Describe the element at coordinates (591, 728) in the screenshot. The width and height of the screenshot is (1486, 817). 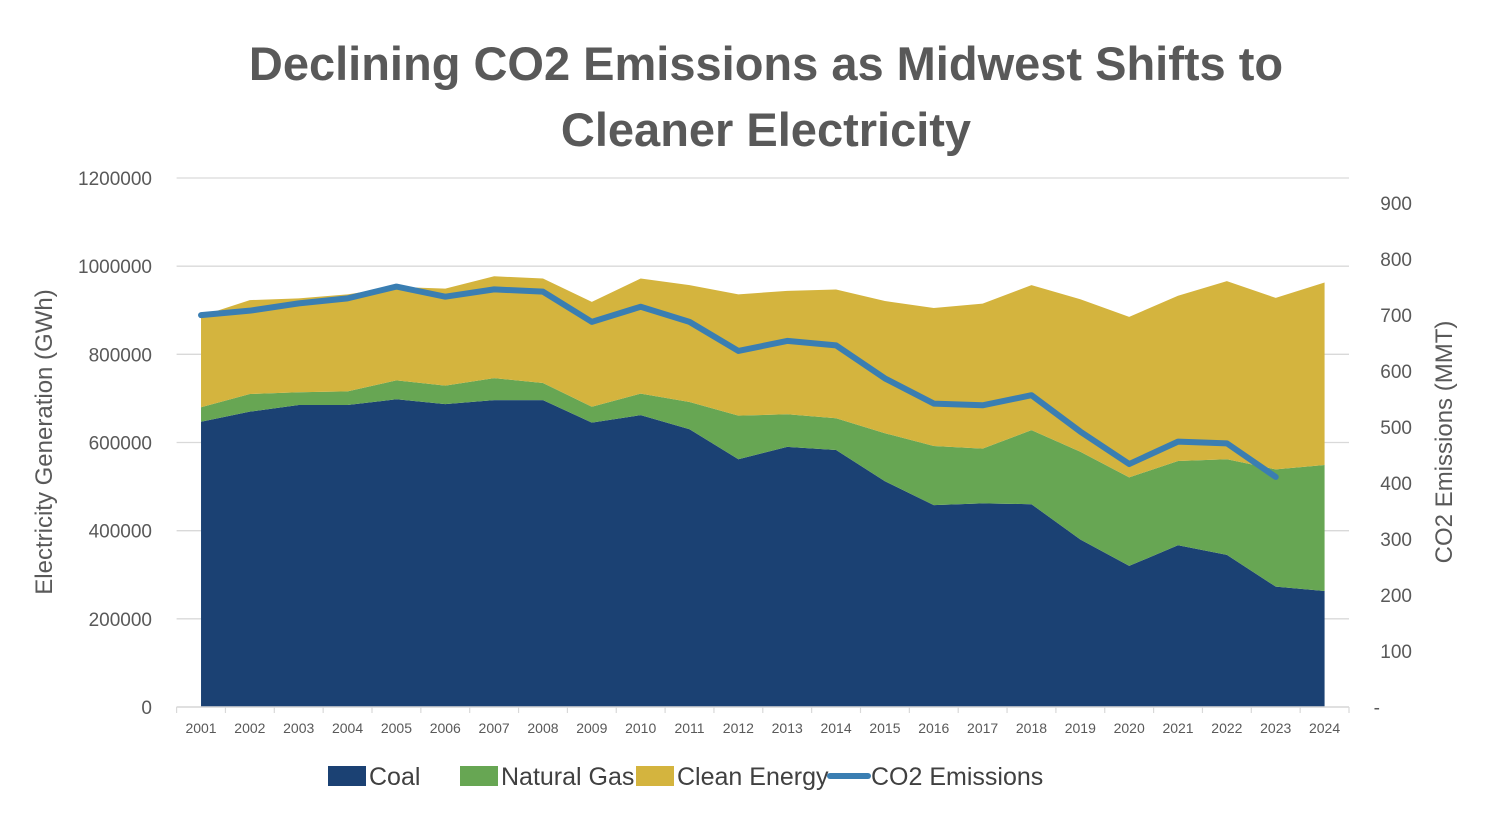
I see `x-tick-label: 2009` at that location.